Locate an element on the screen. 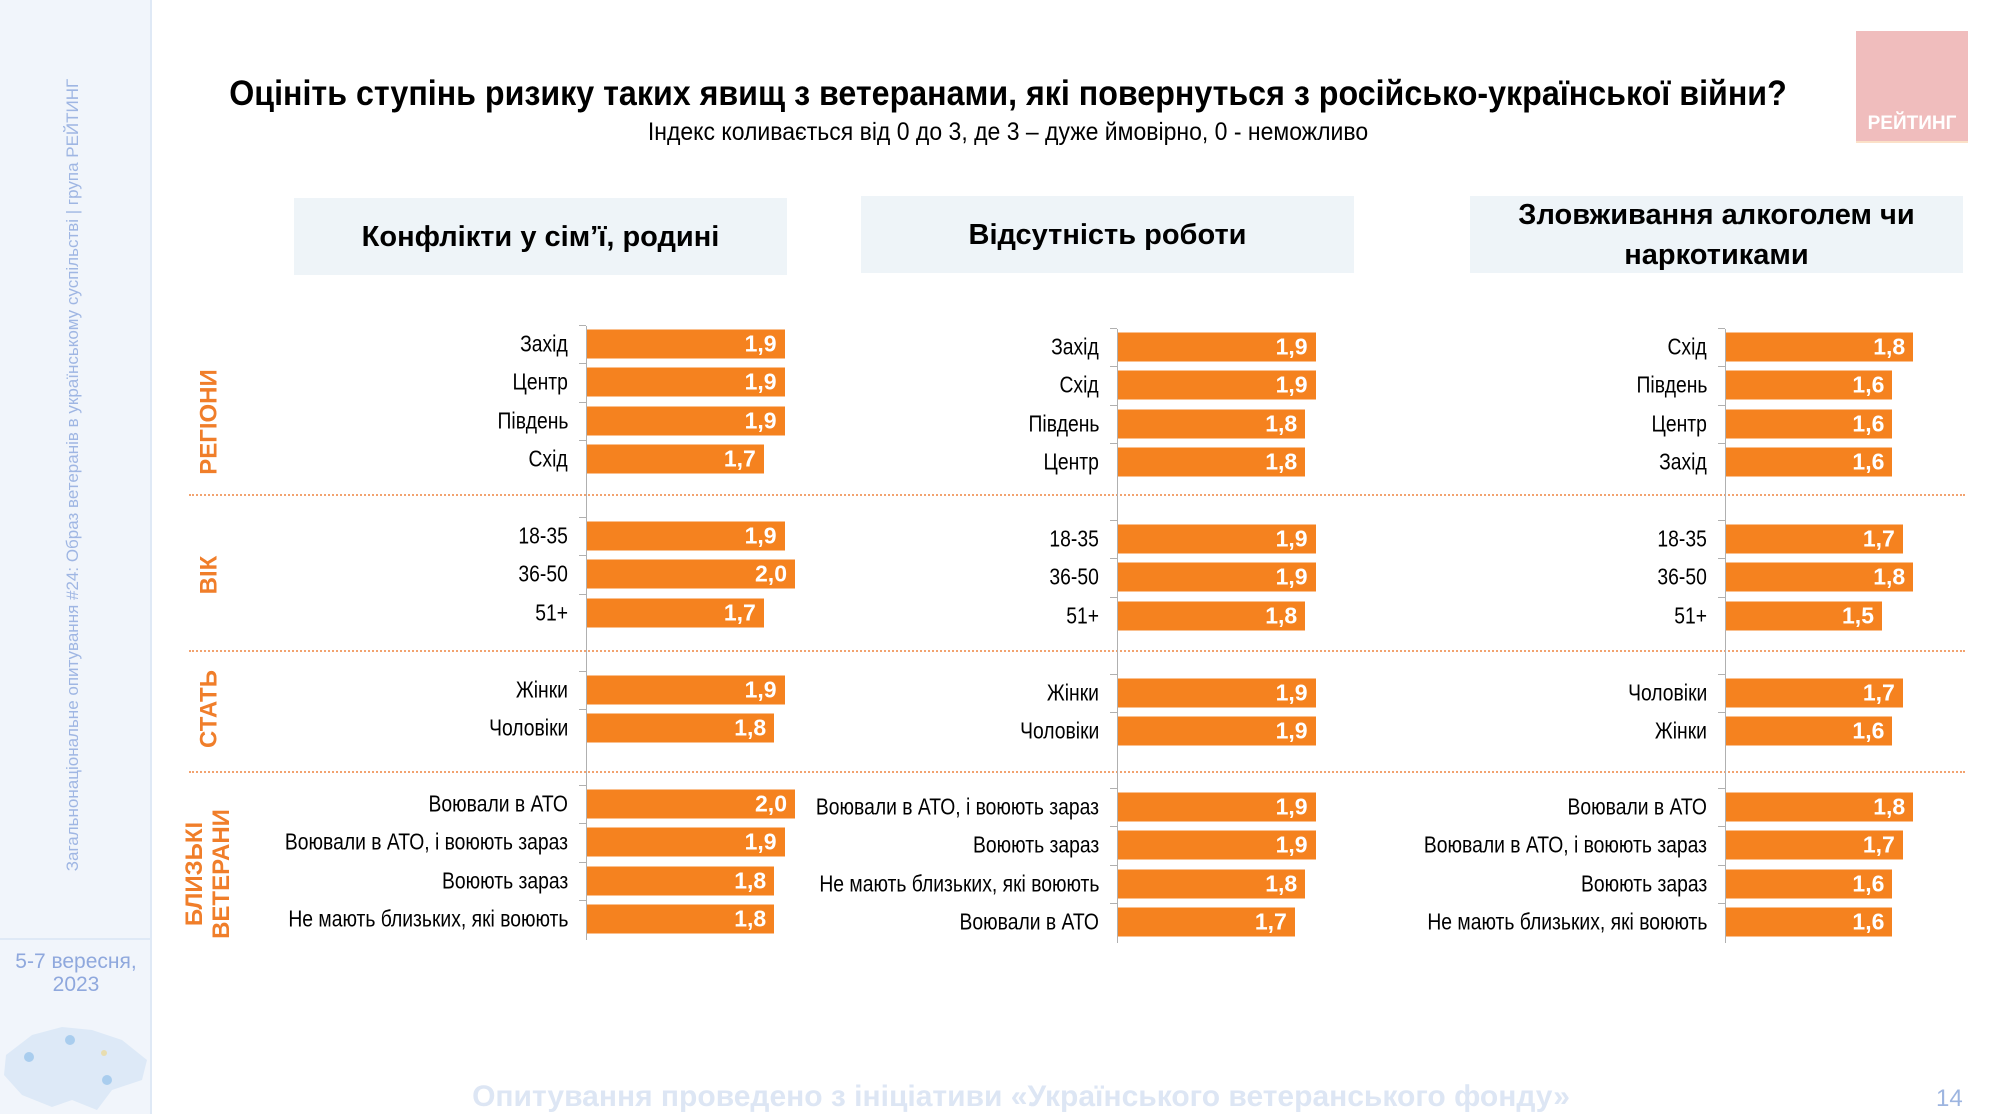  category-label: Не мають близьких, які воюють is located at coordinates (958, 883).